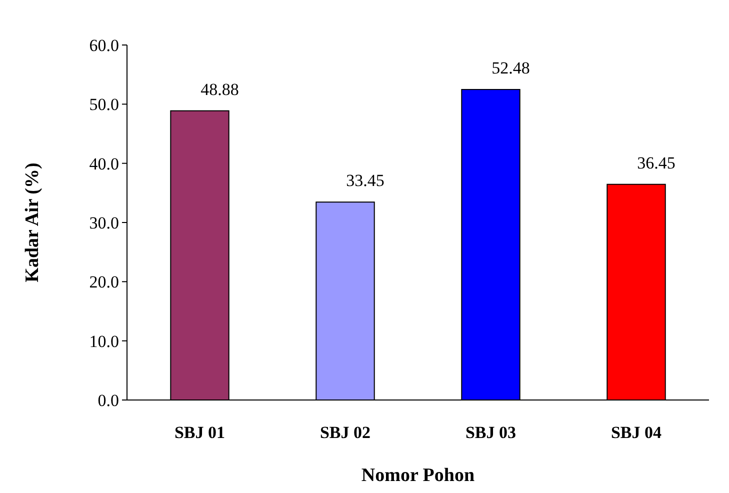 This screenshot has width=729, height=493. What do you see at coordinates (345, 432) in the screenshot?
I see `x-tick-label: SBJ 02` at bounding box center [345, 432].